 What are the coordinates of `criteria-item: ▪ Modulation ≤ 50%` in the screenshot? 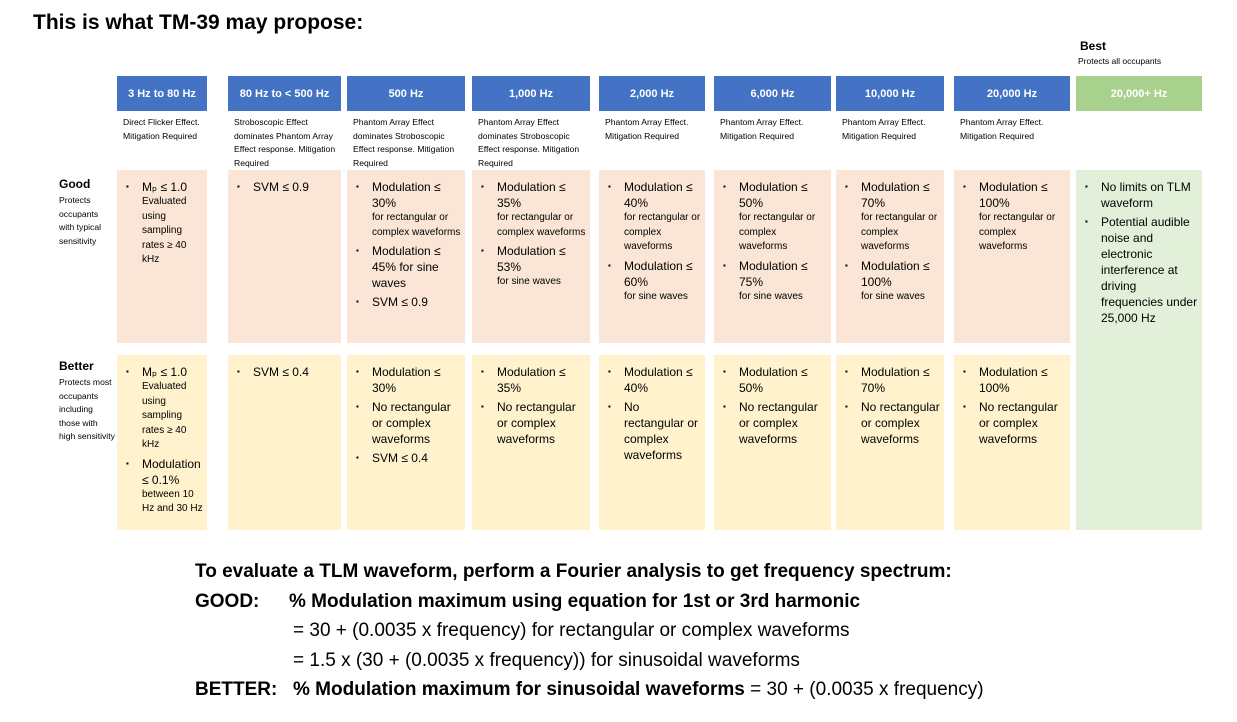 It's located at (773, 380).